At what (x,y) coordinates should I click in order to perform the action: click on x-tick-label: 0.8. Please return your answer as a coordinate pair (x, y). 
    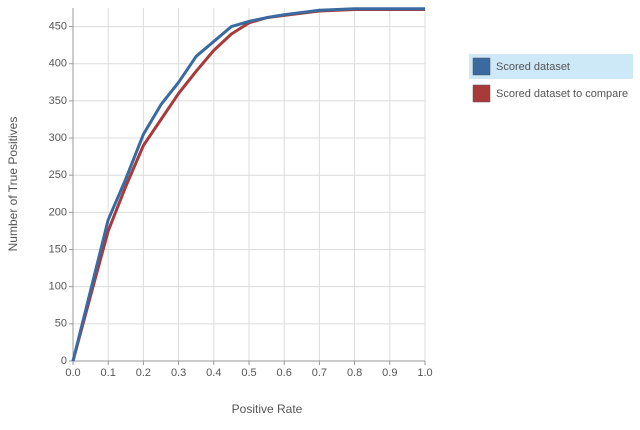
    Looking at the image, I should click on (354, 373).